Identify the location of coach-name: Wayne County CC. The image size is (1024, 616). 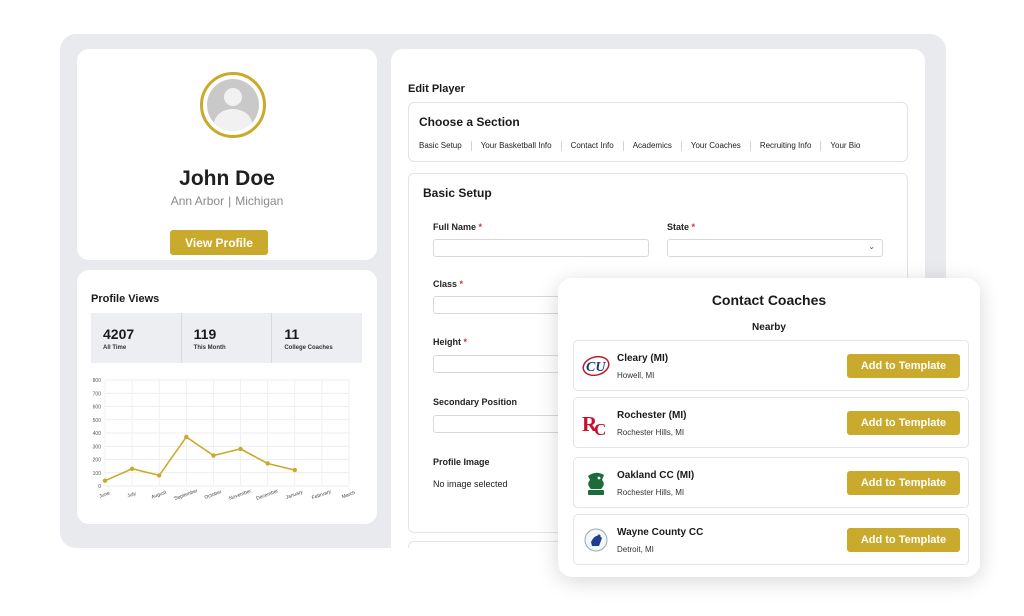
(660, 532).